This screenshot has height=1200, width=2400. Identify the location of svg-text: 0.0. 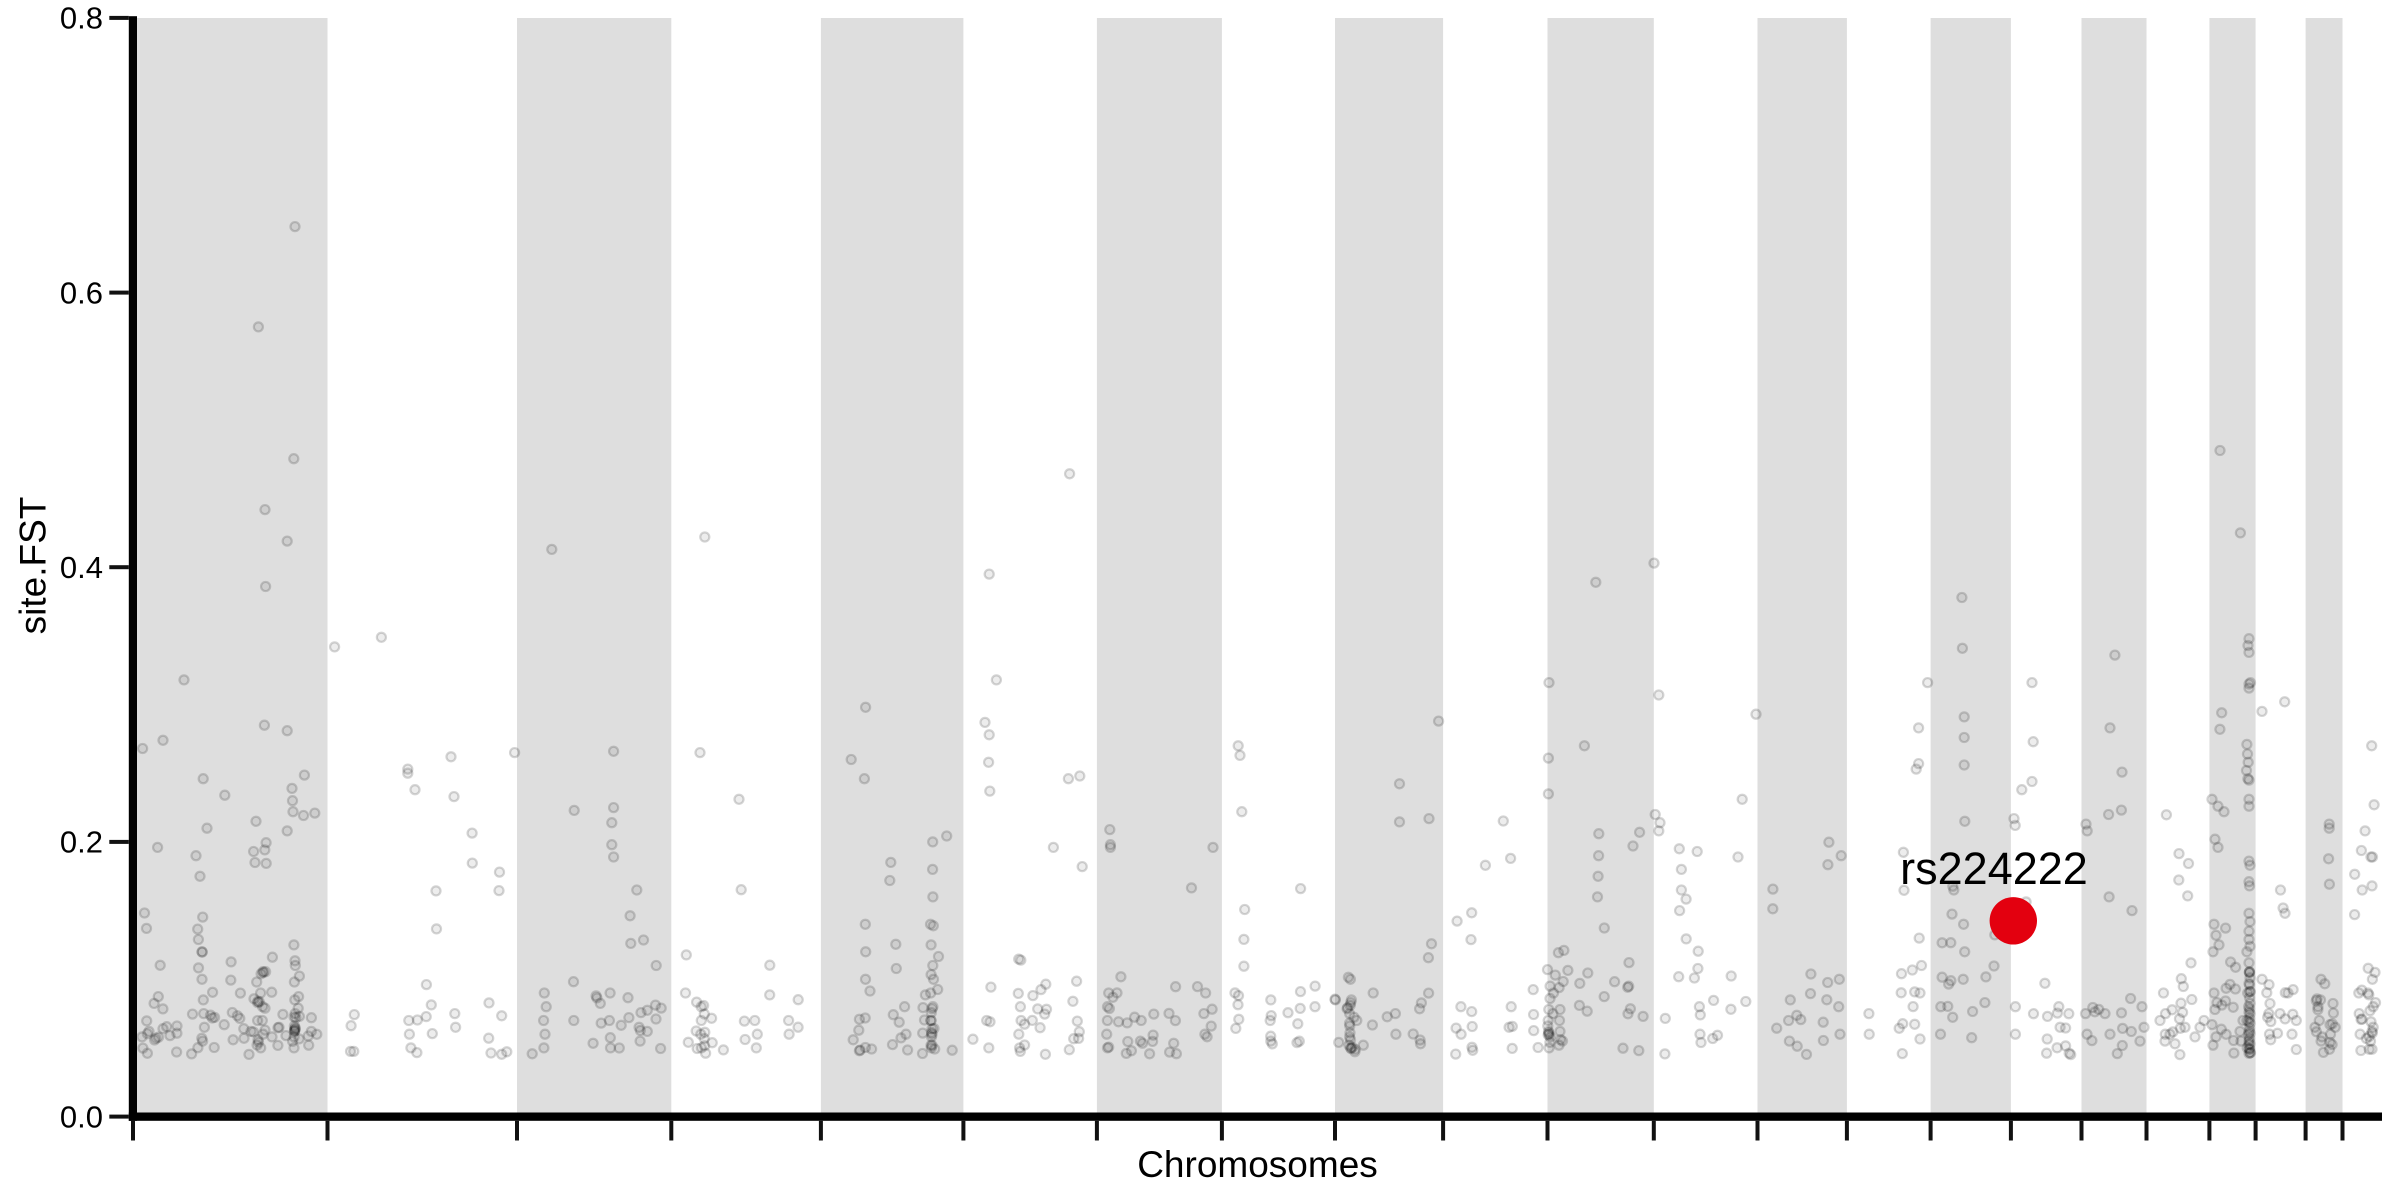
(81, 1116).